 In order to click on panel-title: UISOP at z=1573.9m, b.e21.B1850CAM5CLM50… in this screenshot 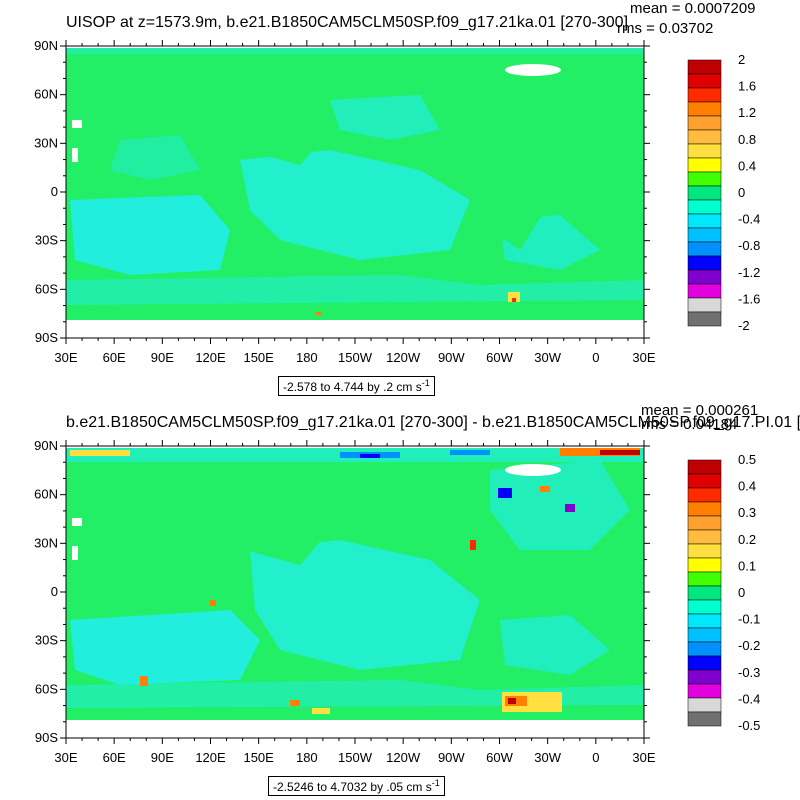, I will do `click(347, 22)`.